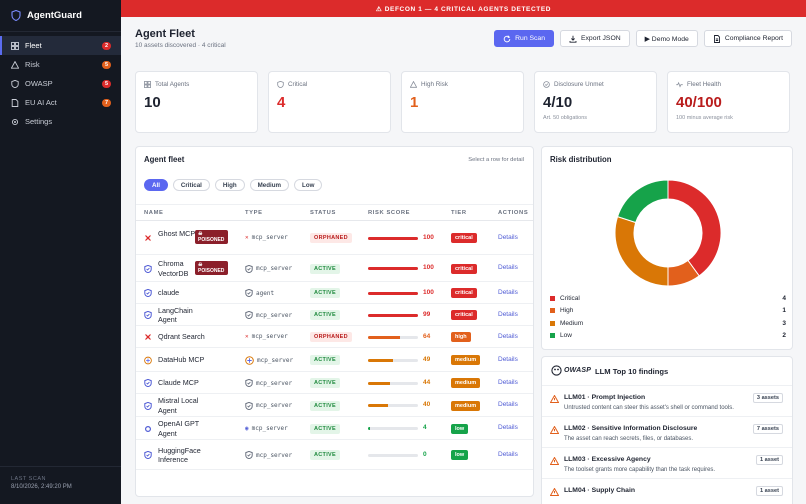 Image resolution: width=806 pixels, height=504 pixels. I want to click on stat-total-agents: Total Agents 10, so click(196, 102).